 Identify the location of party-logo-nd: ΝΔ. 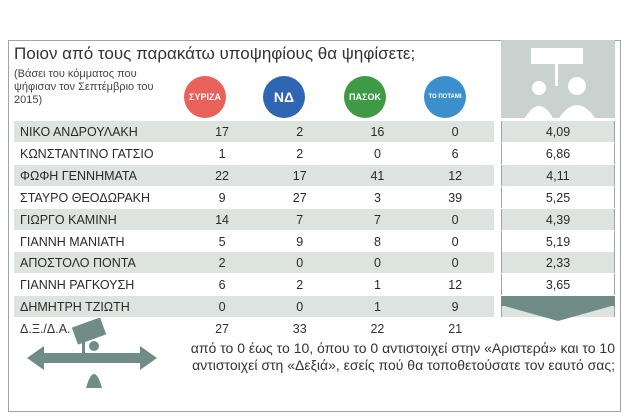
(284, 97).